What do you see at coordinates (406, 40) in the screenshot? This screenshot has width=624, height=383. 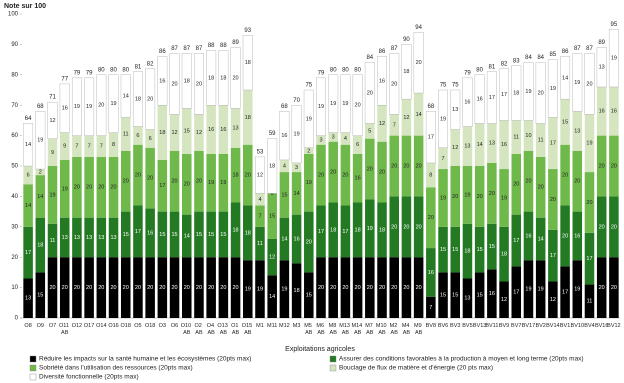 I see `total-label: 90` at bounding box center [406, 40].